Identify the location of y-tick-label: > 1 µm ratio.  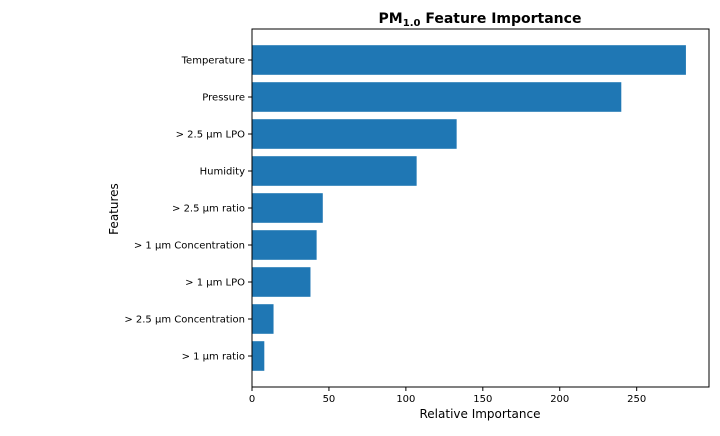
(213, 357).